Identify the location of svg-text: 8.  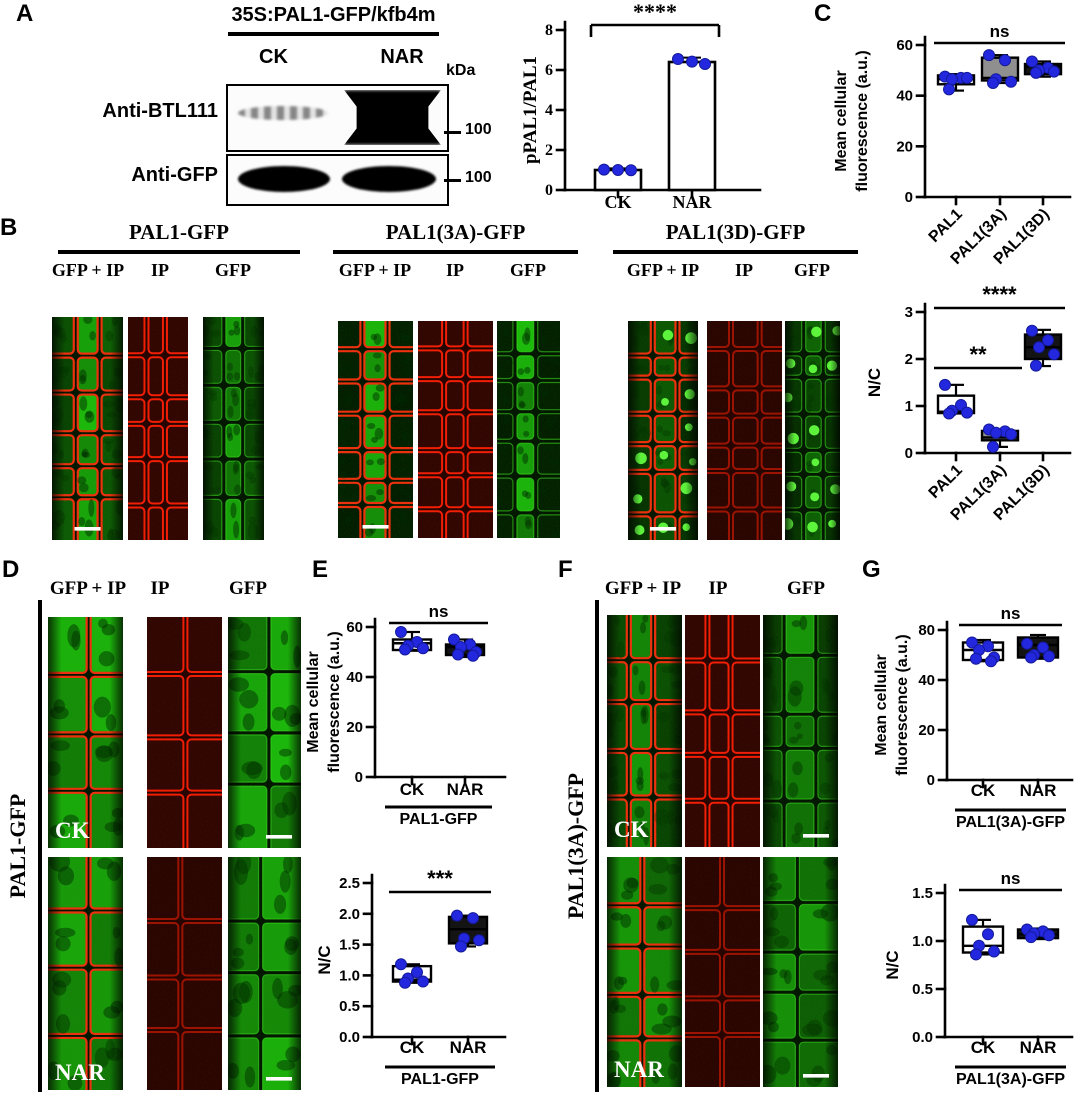
(549, 30).